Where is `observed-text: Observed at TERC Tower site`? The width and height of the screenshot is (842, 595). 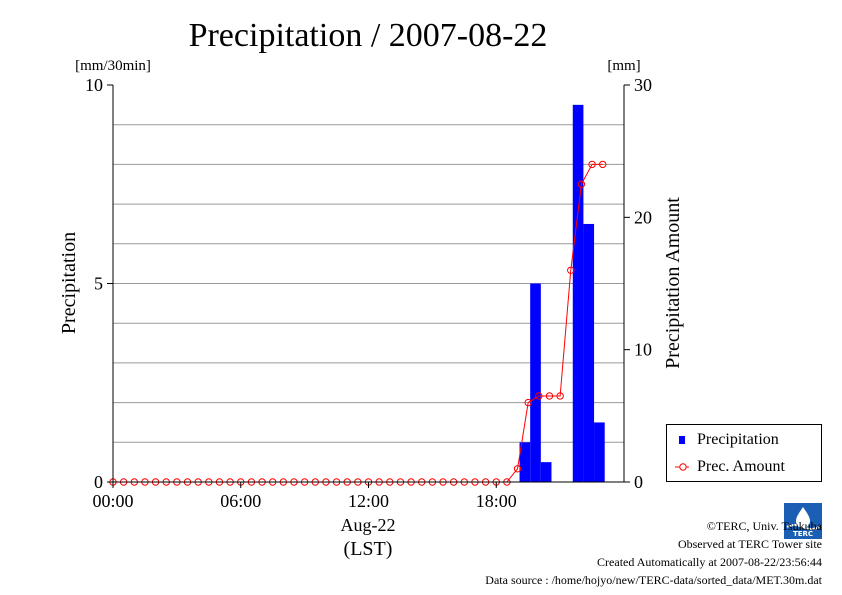
observed-text: Observed at TERC Tower site is located at coordinates (749, 544).